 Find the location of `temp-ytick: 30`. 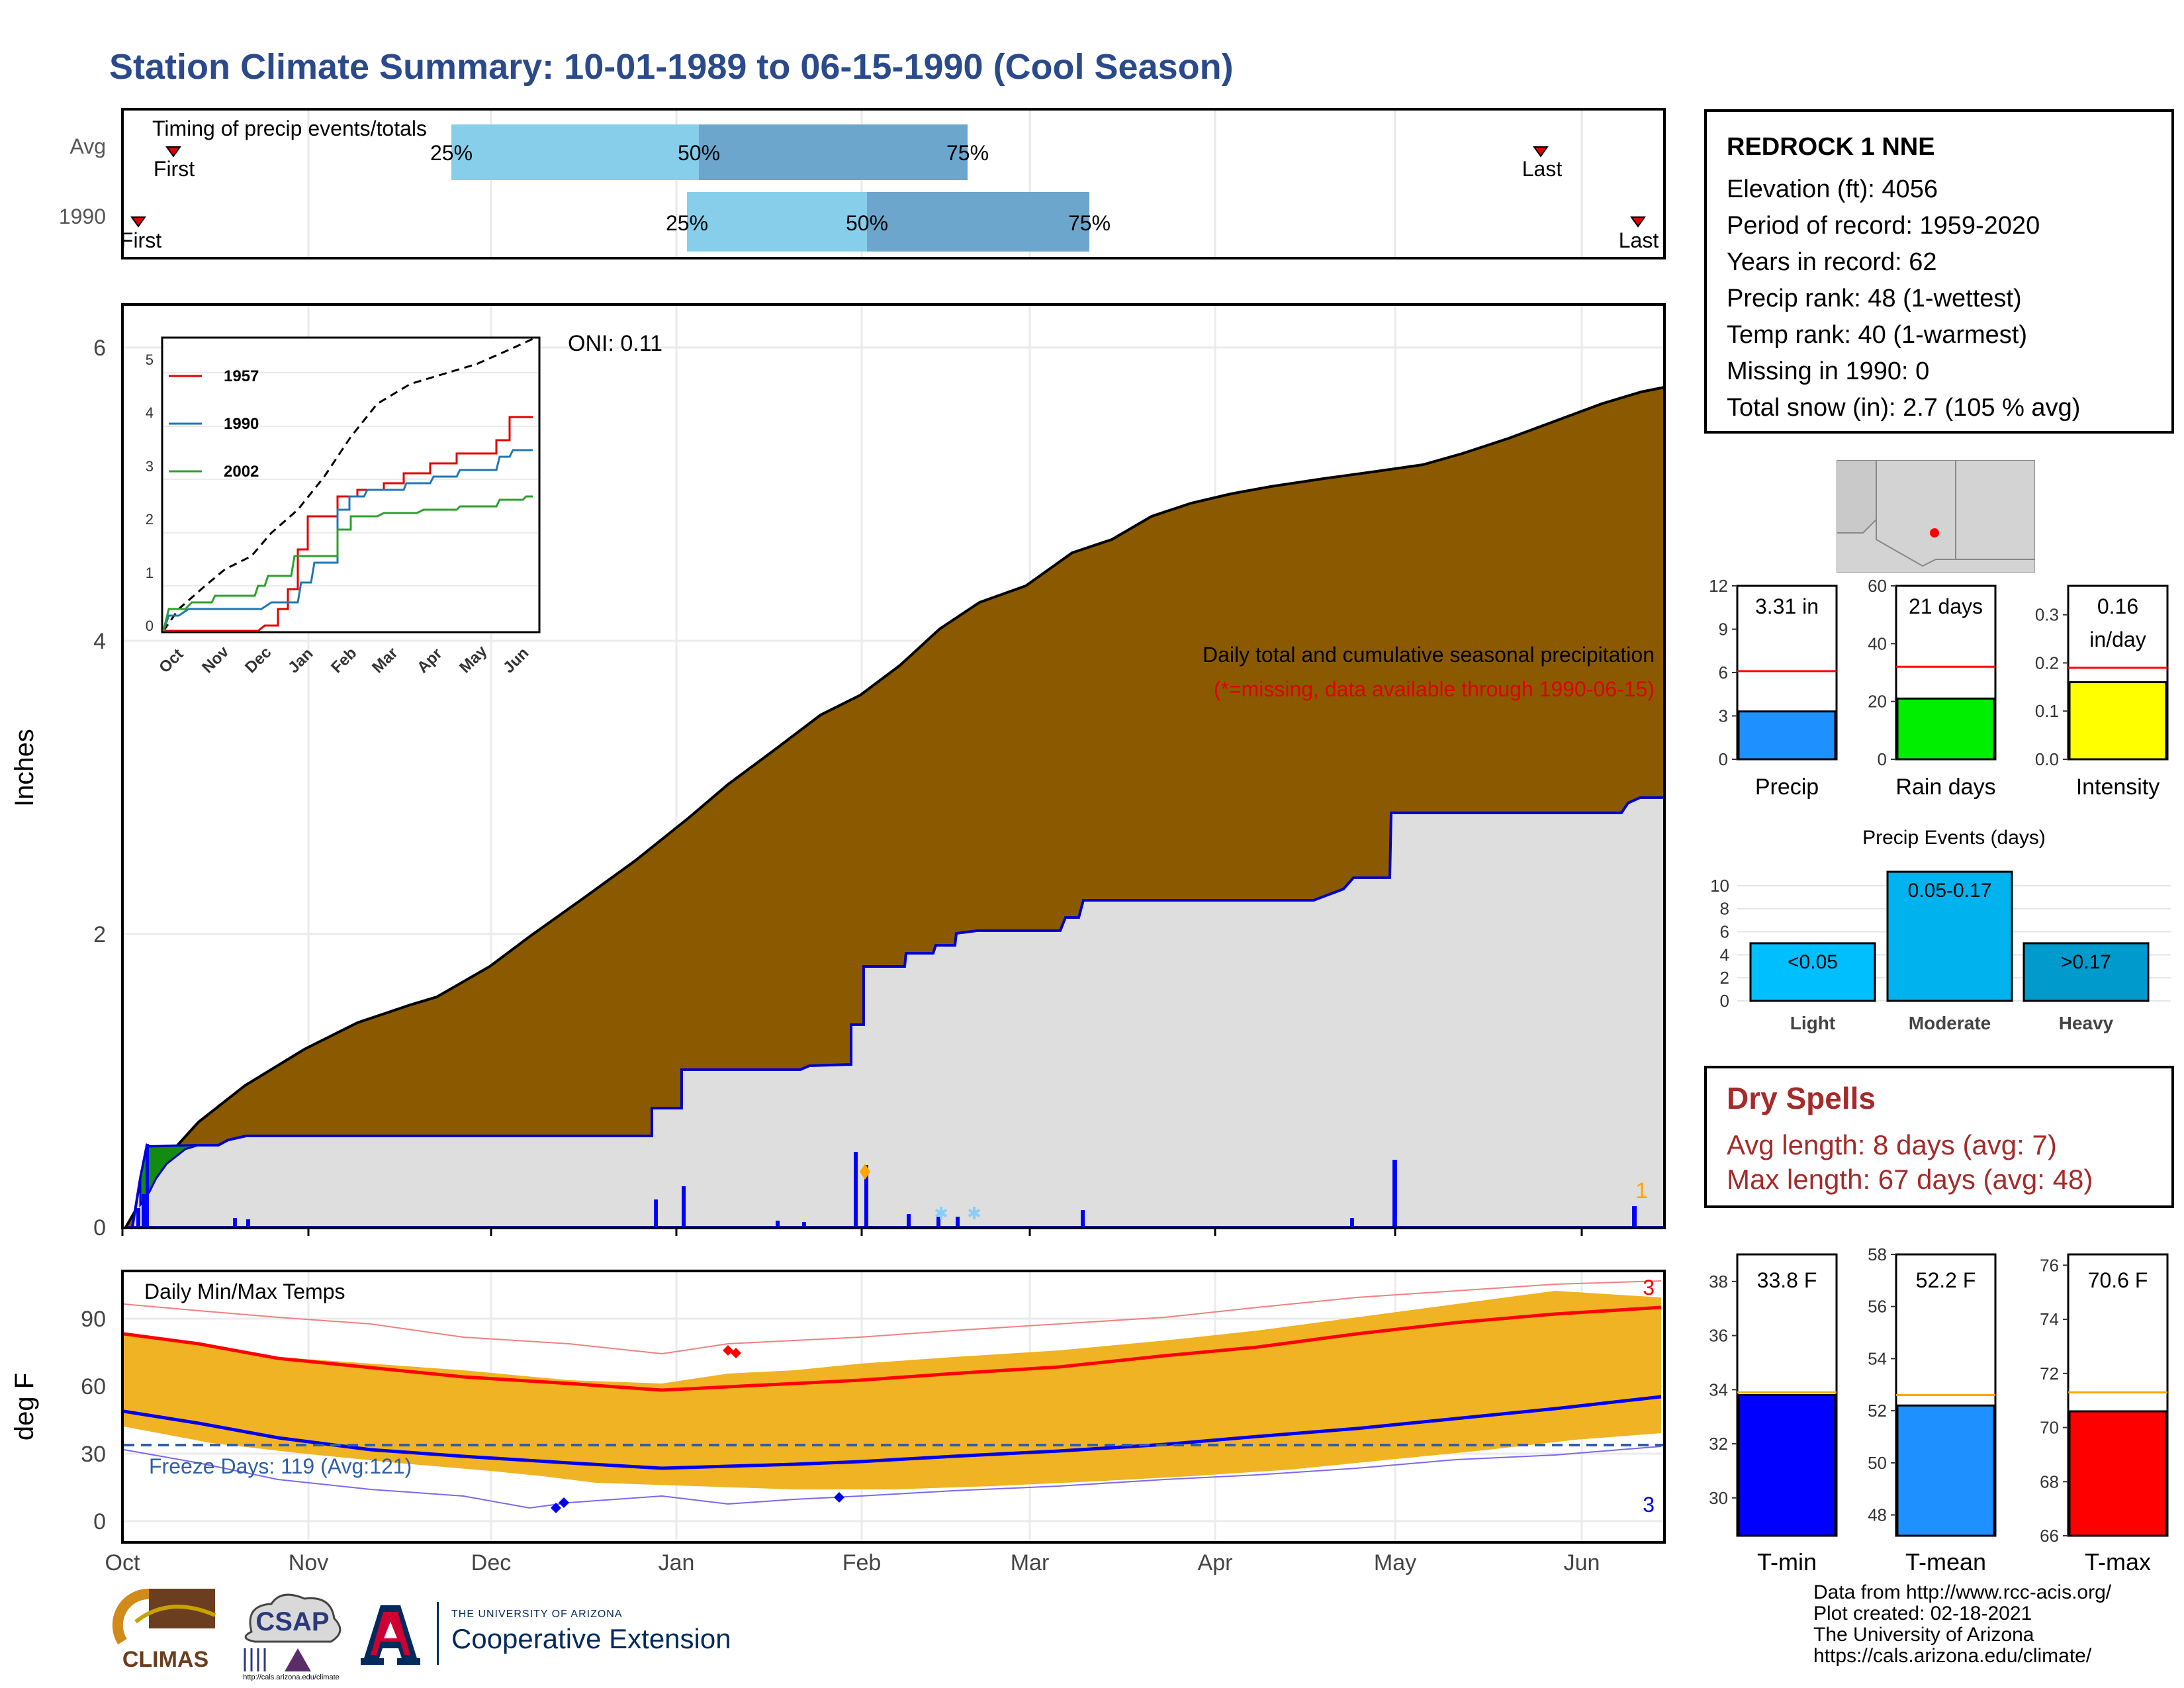

temp-ytick: 30 is located at coordinates (93, 1454).